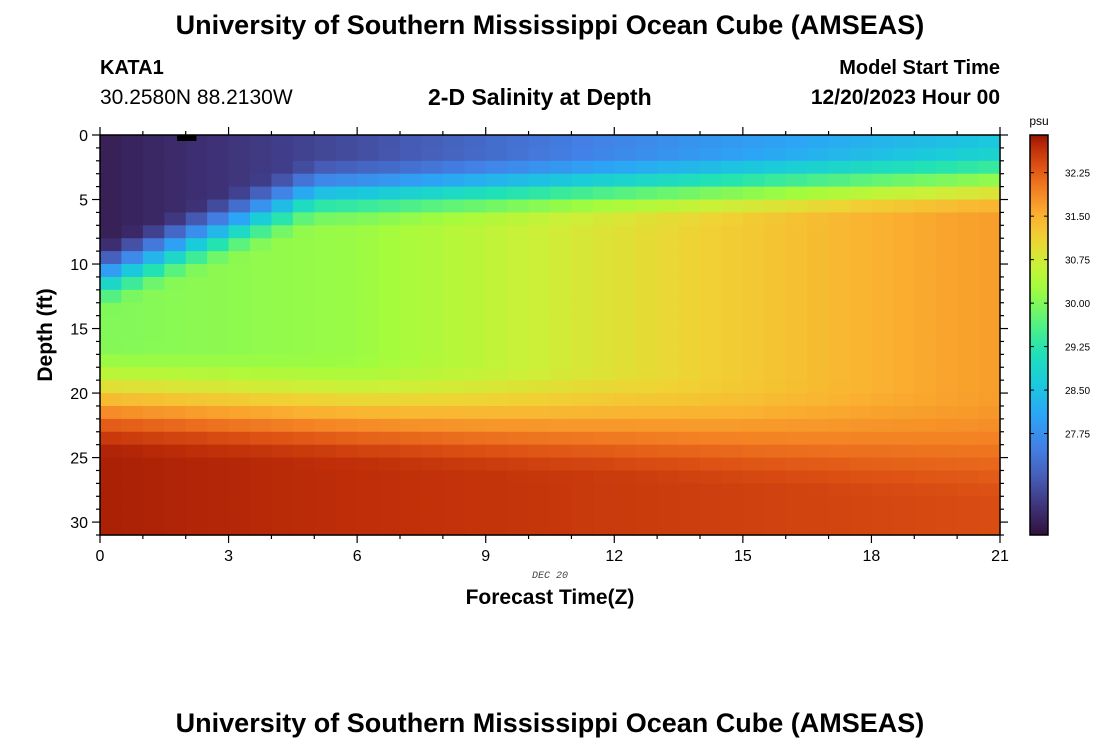 The width and height of the screenshot is (1100, 750). What do you see at coordinates (905, 97) in the screenshot?
I see `model-start-value: 12/20/2023 Hour 00` at bounding box center [905, 97].